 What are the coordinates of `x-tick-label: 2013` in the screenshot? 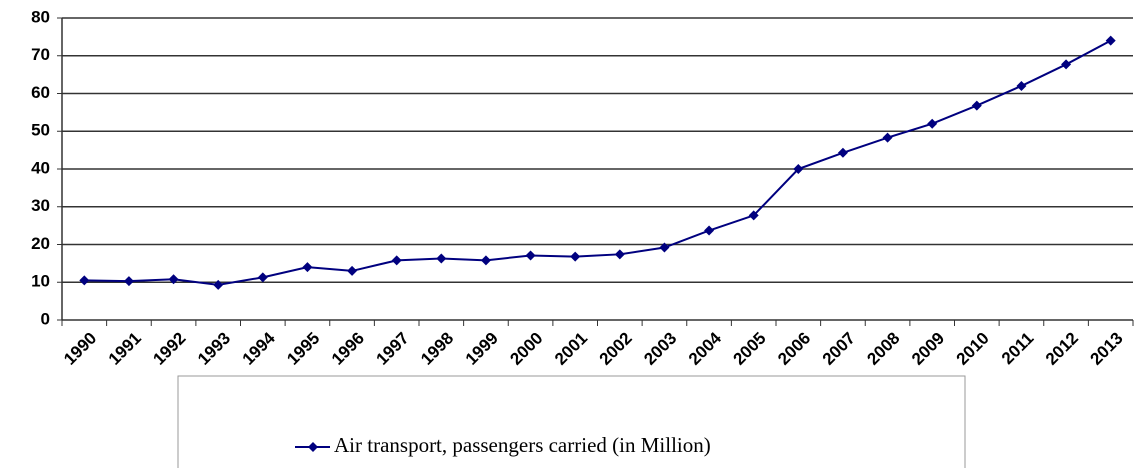 It's located at (1107, 349).